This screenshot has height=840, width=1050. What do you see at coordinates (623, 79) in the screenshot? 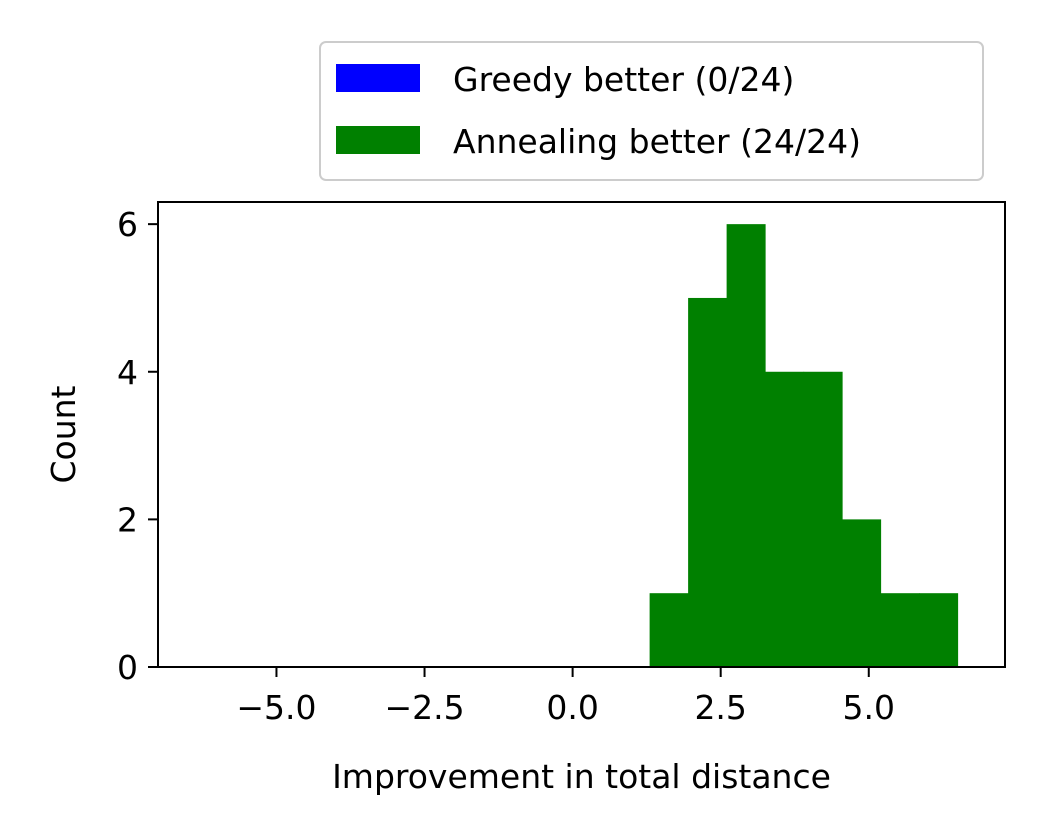
I see `legend-label-greedy: Greedy better (0/24)` at bounding box center [623, 79].